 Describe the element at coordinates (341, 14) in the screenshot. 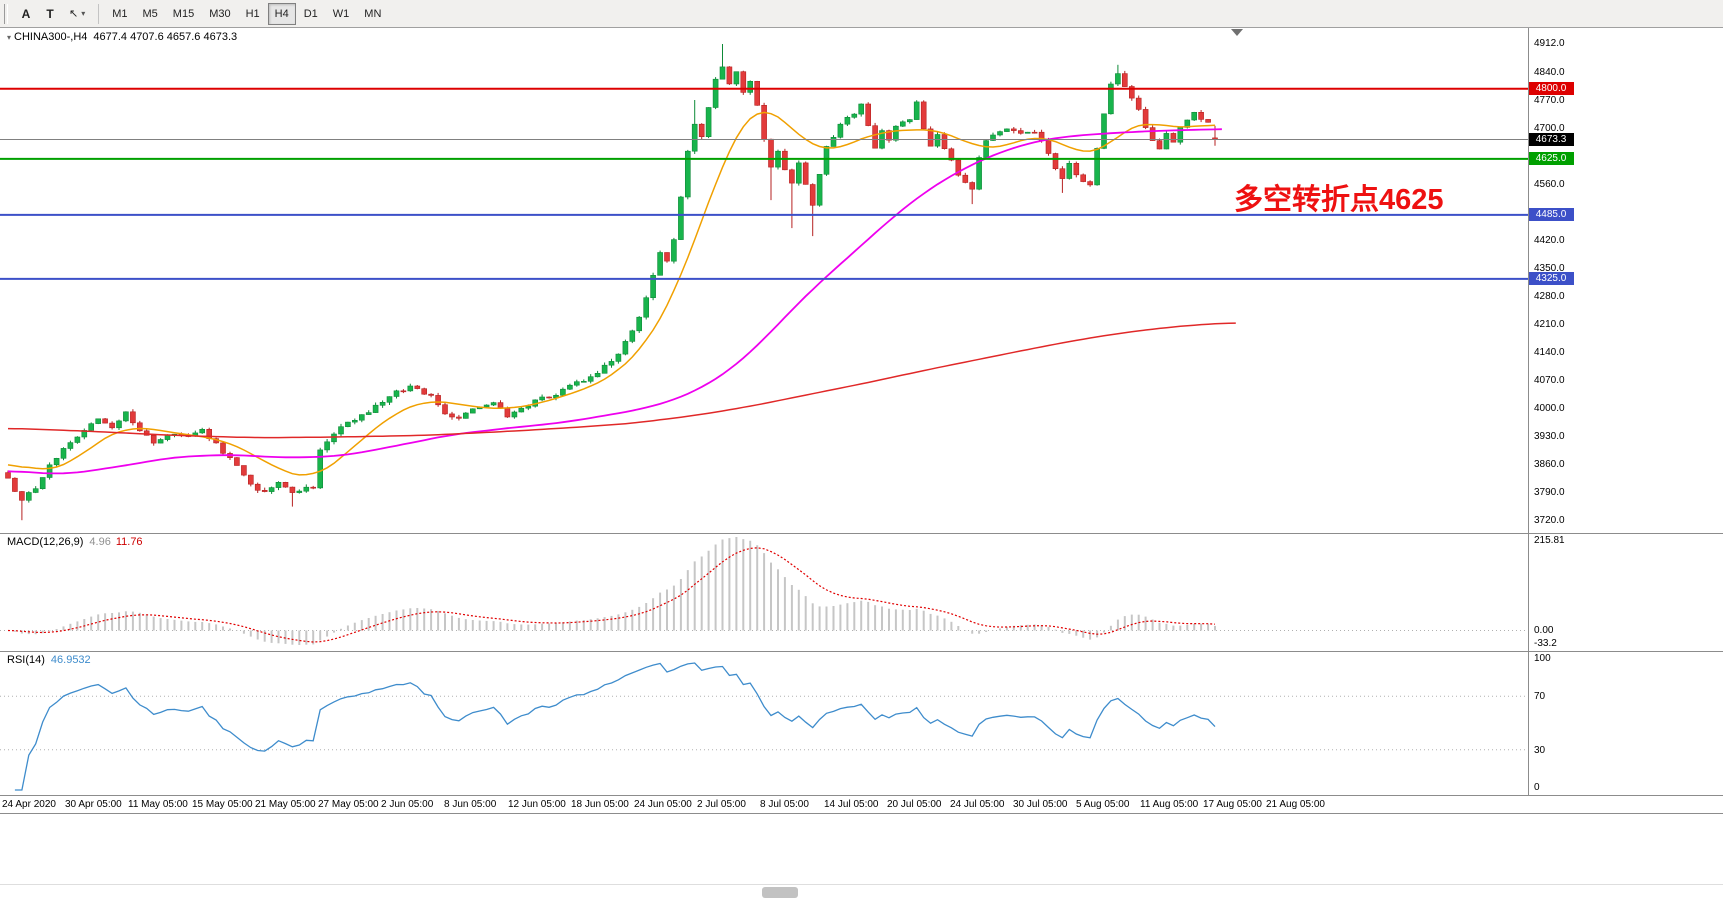

I see `timeframe-button-w1: W1` at that location.